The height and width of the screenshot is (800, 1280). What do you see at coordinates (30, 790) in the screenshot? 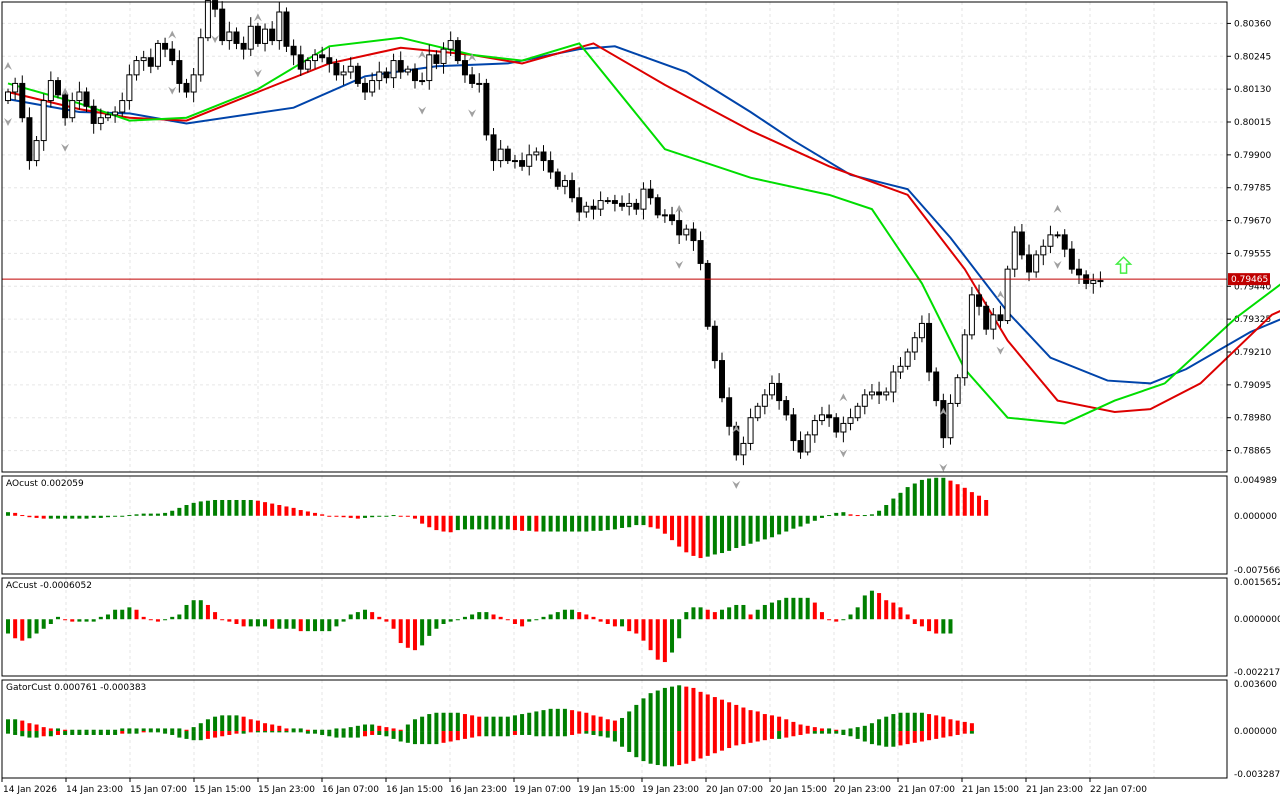
I see `time-axis-label: 14 Jan 2026` at bounding box center [30, 790].